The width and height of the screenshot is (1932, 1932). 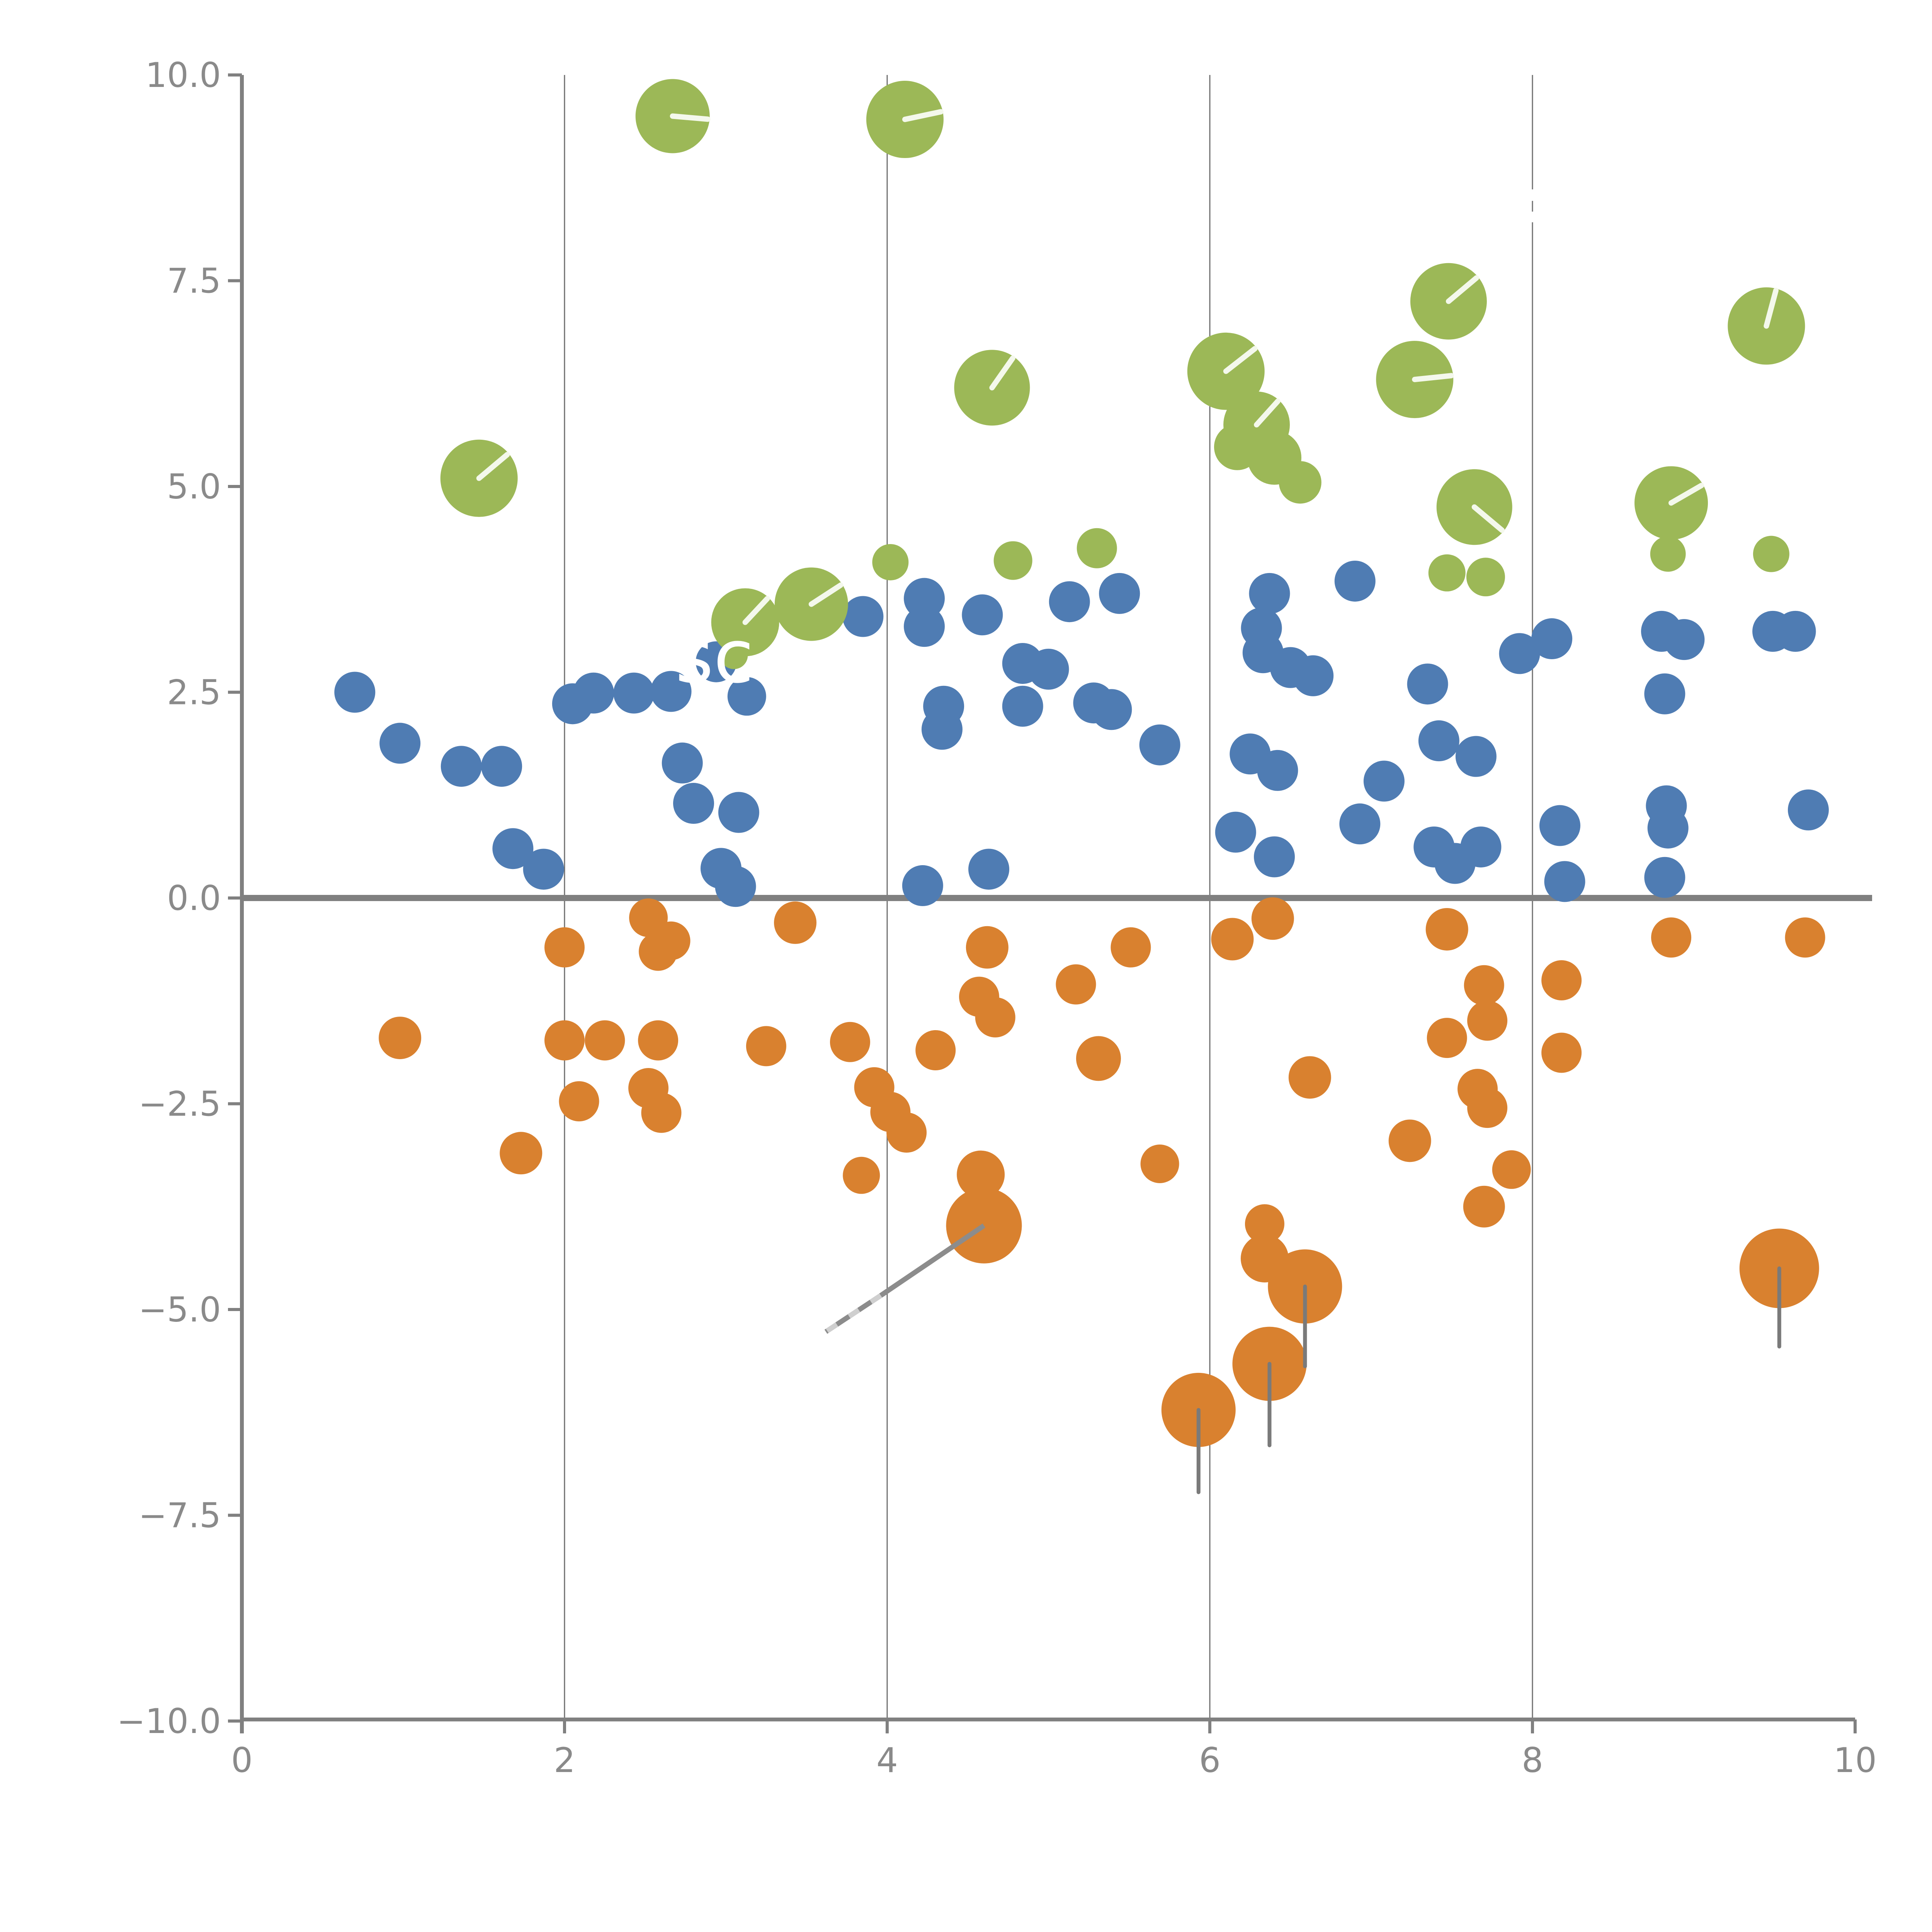 What do you see at coordinates (169, 1721) in the screenshot?
I see `y-tick-label: −10.0` at bounding box center [169, 1721].